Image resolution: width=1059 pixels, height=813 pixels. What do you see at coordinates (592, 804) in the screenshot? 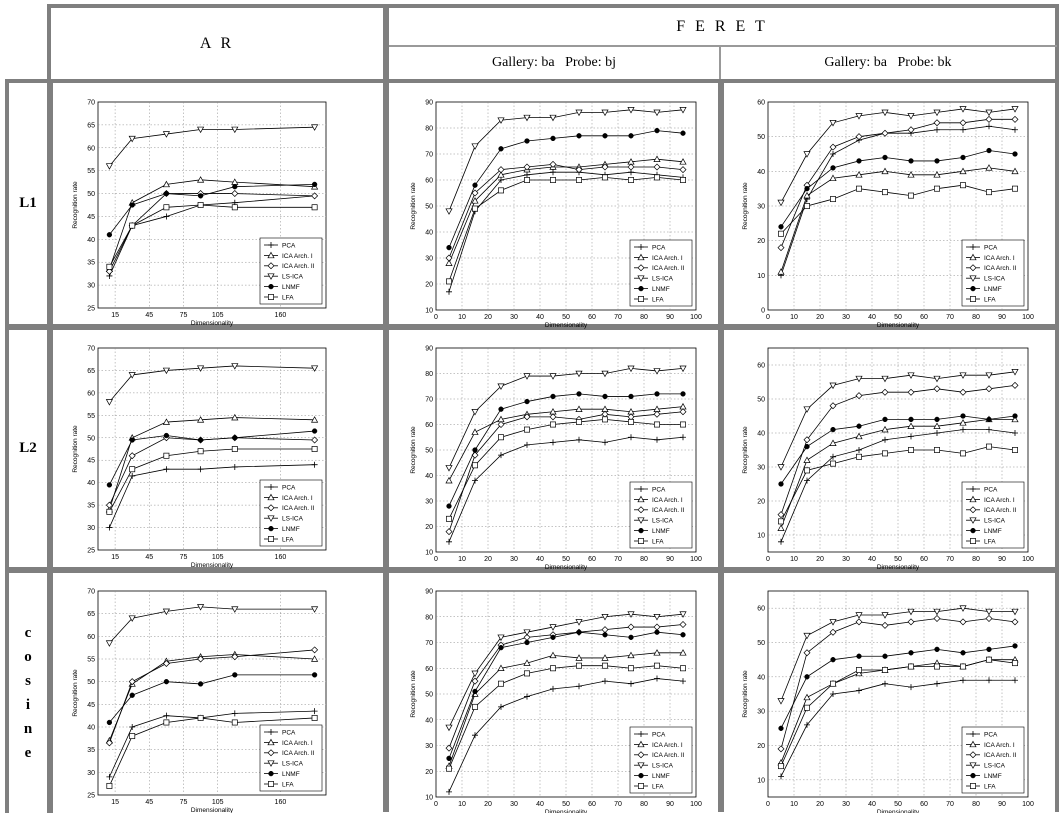
I see `x-tick-label: 60` at bounding box center [592, 804].